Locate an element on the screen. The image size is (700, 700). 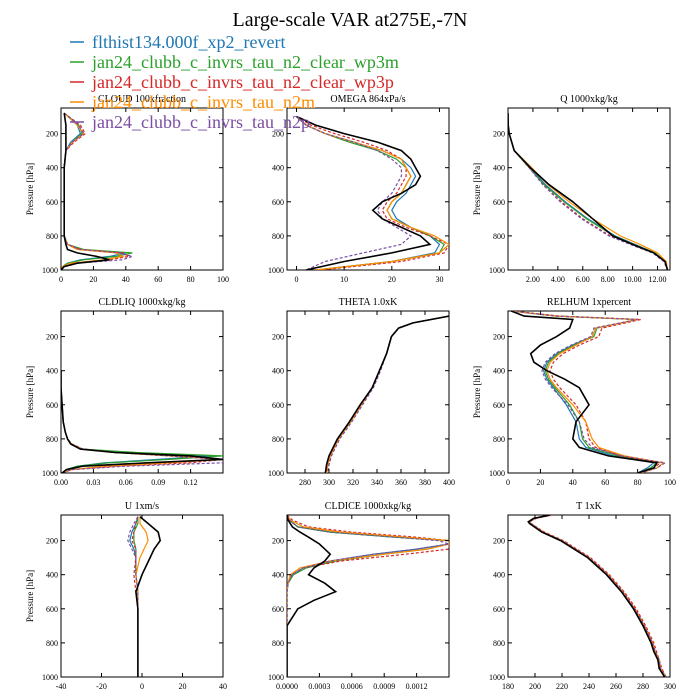
chart-panel-2: 0 10 20 30 200 400 600 800 1000 OMEGA 864xPa/s is located at coordinates (359, 189).